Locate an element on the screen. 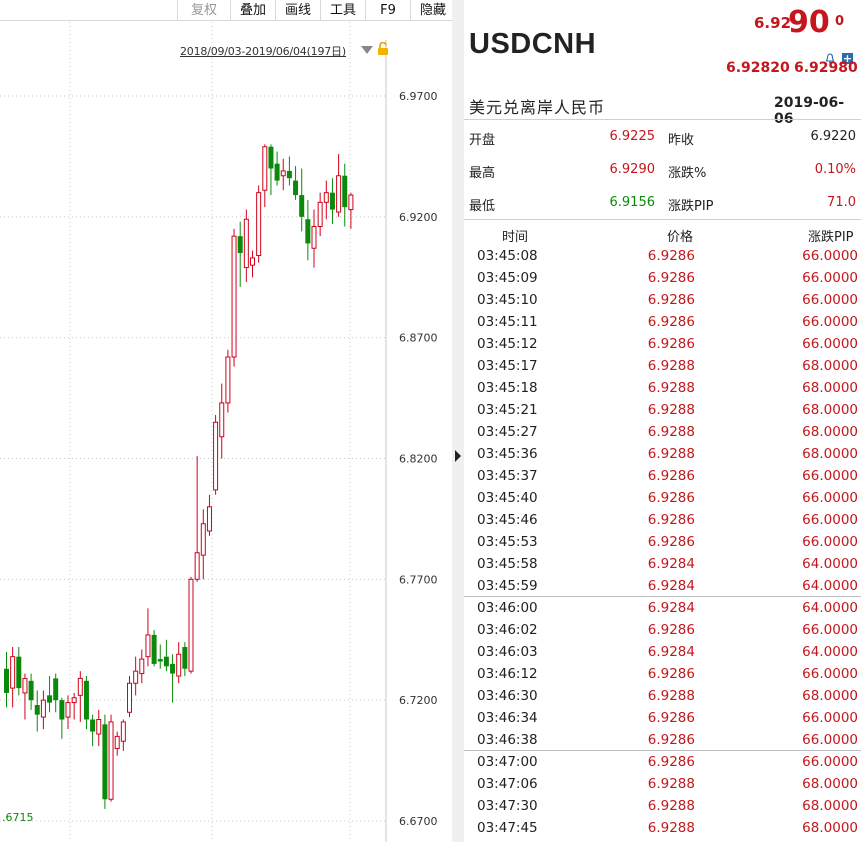 The width and height of the screenshot is (861, 842). tick-row: 03:46:34 6.9286 66.0000 is located at coordinates (662, 718).